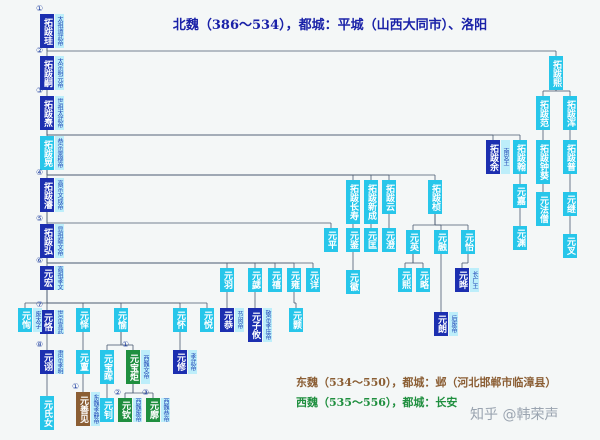  What do you see at coordinates (493, 157) in the screenshot?
I see `person: 拓跋余` at bounding box center [493, 157].